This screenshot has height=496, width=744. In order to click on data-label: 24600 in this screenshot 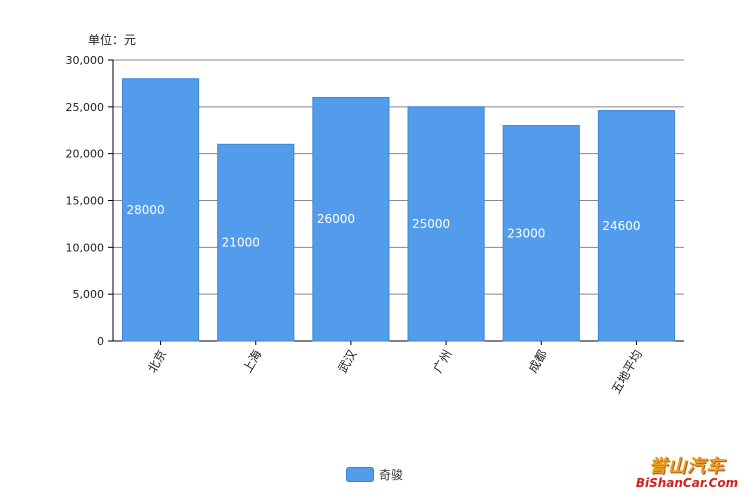, I will do `click(621, 226)`.